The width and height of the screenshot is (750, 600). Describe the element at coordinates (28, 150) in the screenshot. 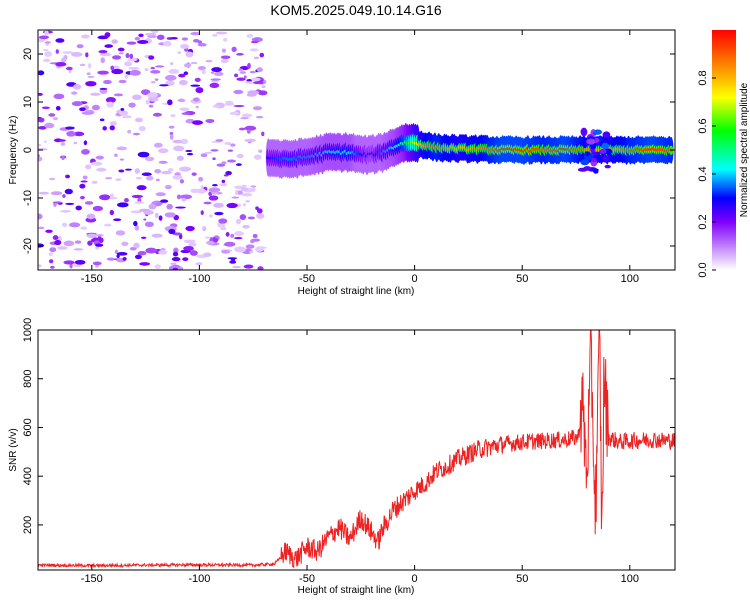

I see `y-tick-label: 0` at that location.